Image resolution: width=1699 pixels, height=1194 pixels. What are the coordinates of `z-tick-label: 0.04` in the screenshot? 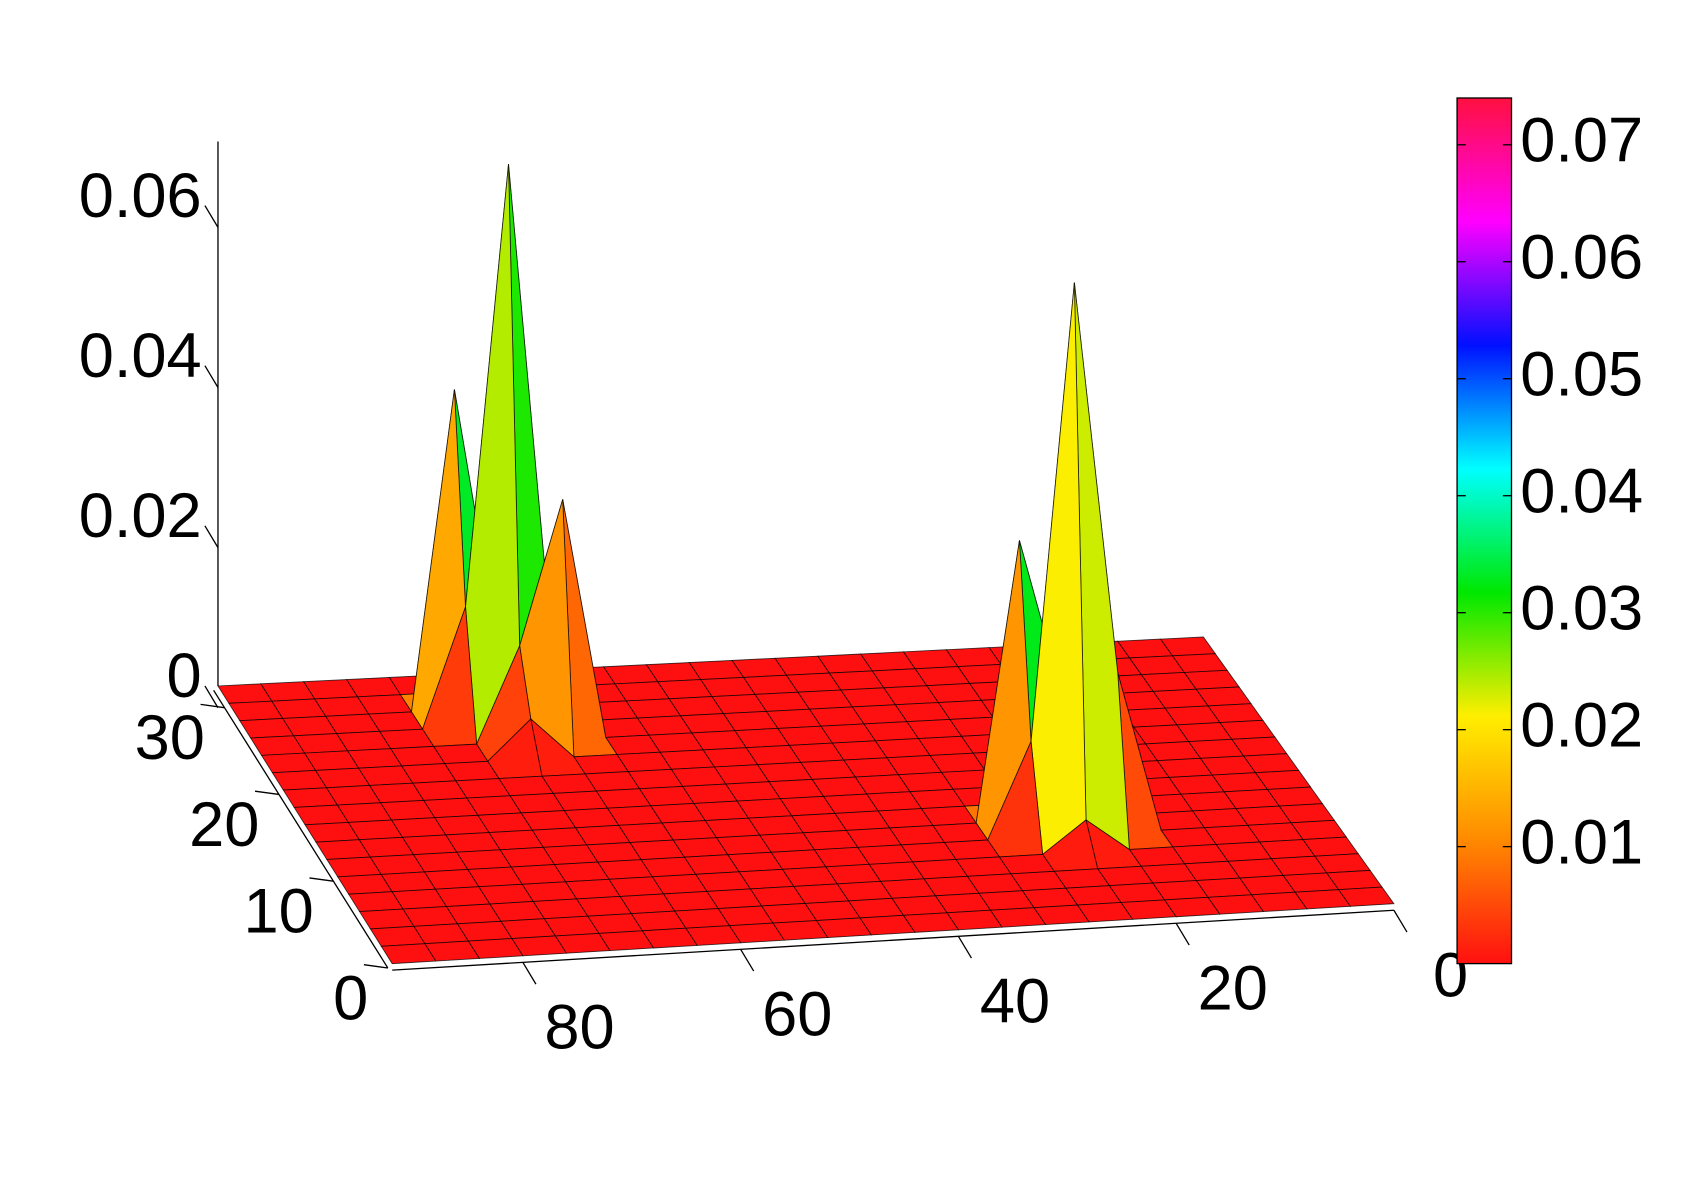 It's located at (140, 356).